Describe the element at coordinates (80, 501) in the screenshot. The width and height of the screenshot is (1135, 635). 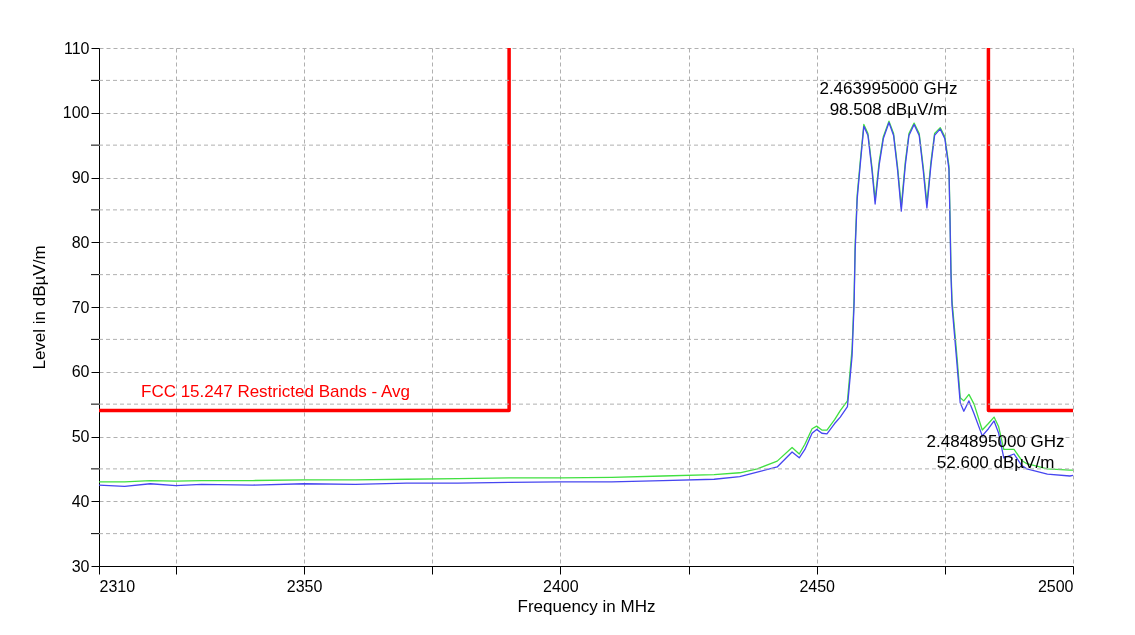
I see `y-tick-label: 40` at that location.